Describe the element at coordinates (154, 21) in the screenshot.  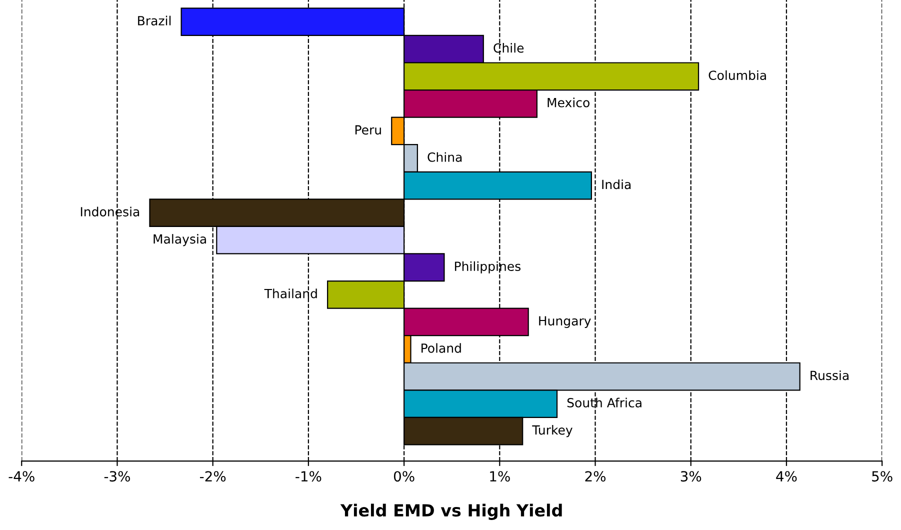
I see `y-tick-label: Brazil` at that location.